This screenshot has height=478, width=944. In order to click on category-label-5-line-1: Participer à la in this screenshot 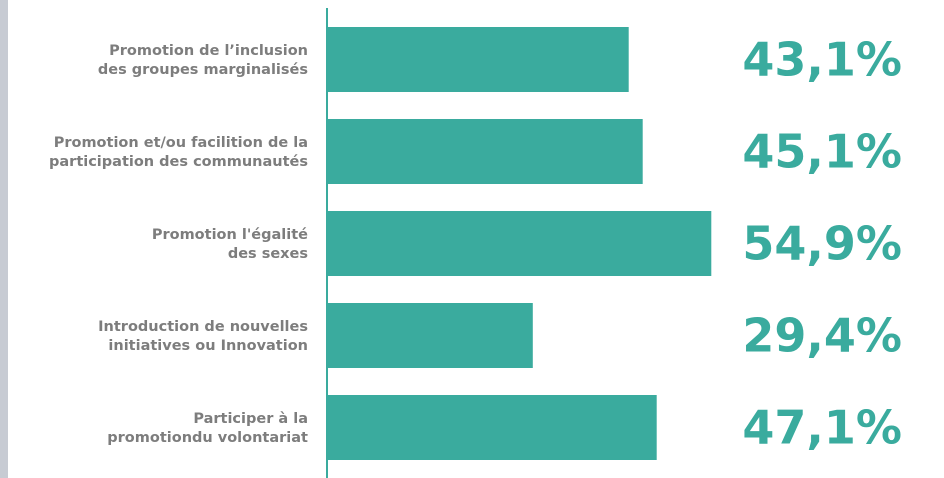, I will do `click(250, 419)`.